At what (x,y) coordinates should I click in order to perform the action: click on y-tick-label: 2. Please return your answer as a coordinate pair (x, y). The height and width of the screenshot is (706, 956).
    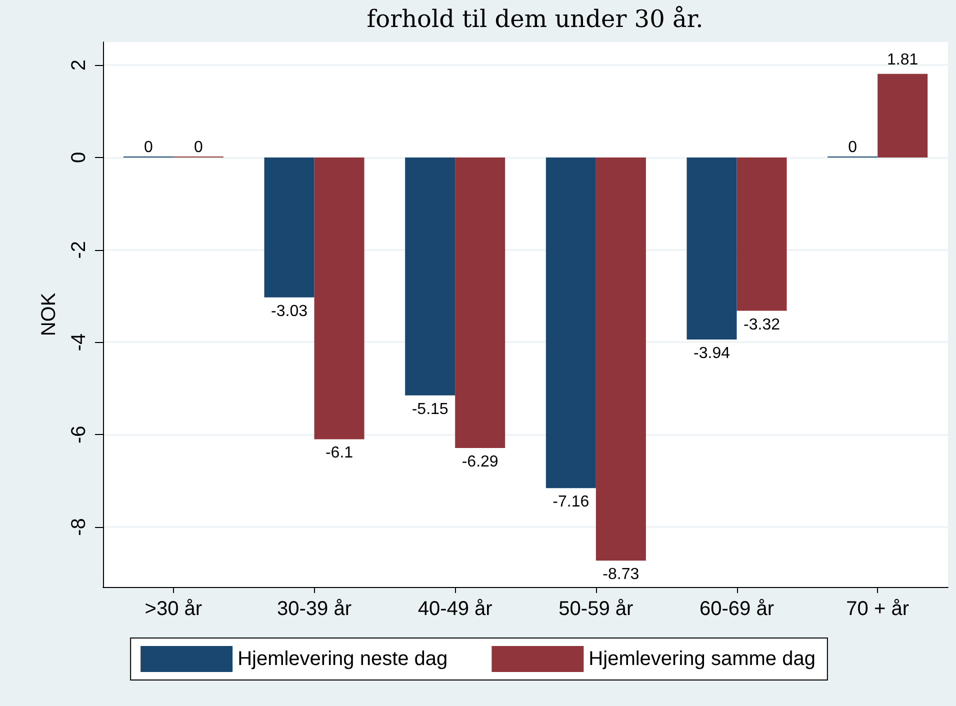
    Looking at the image, I should click on (79, 65).